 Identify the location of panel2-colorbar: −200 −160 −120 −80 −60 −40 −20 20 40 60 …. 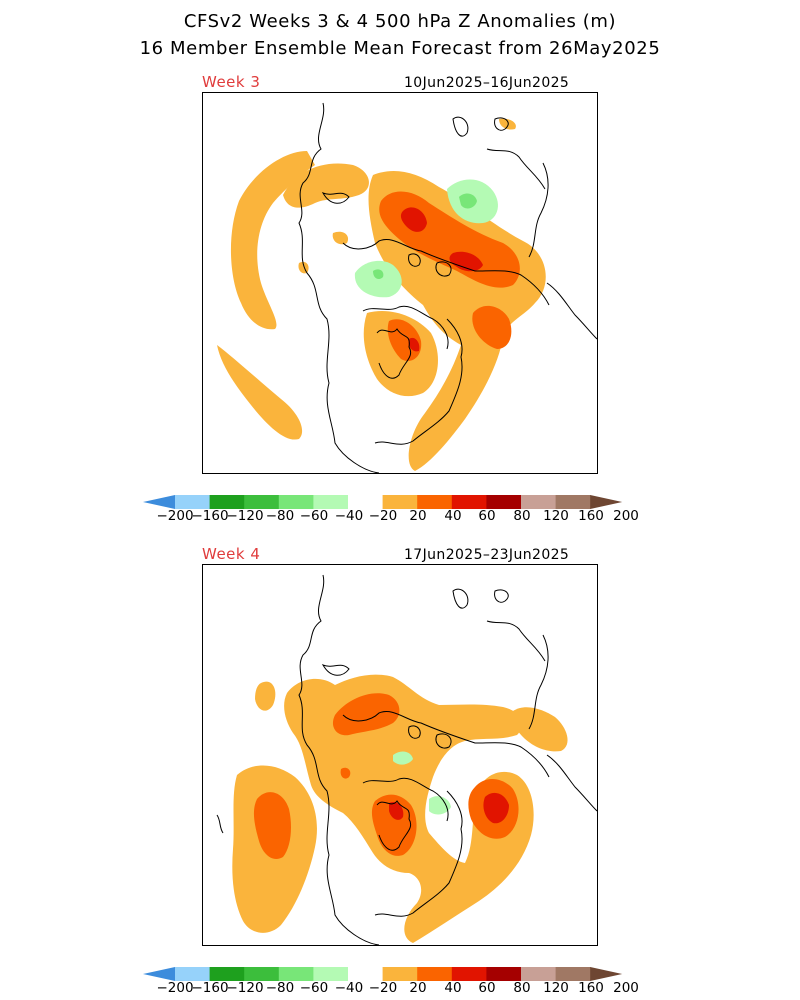
(401, 982).